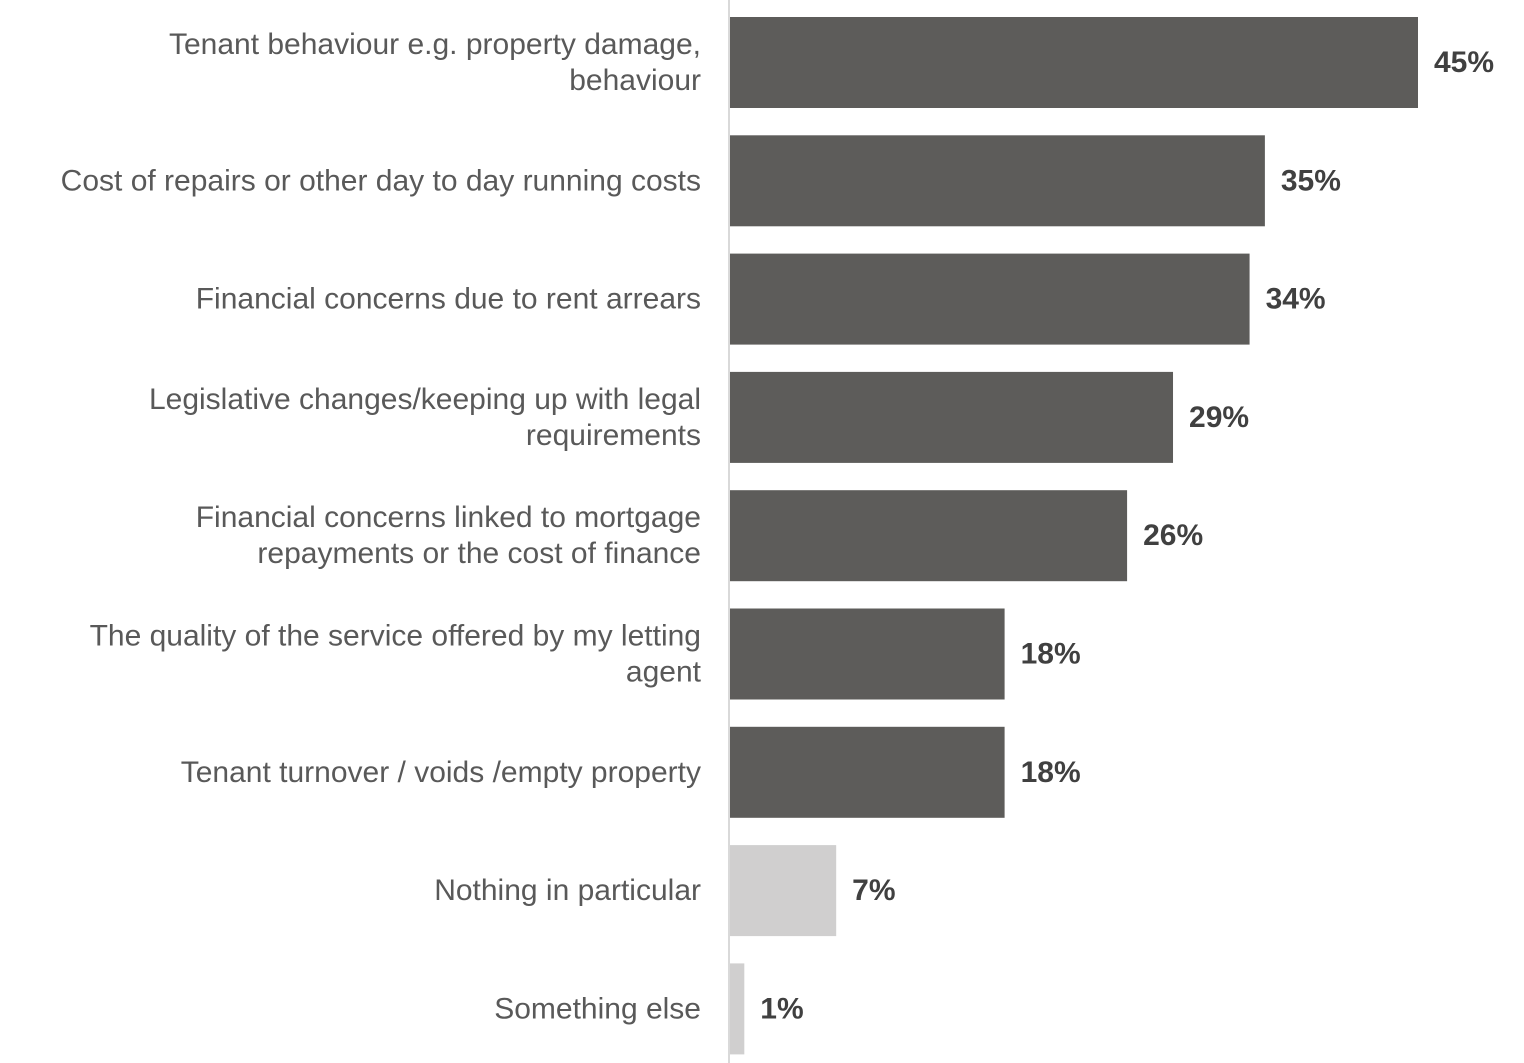 This screenshot has width=1524, height=1063. I want to click on value-label-1: 45%, so click(1464, 62).